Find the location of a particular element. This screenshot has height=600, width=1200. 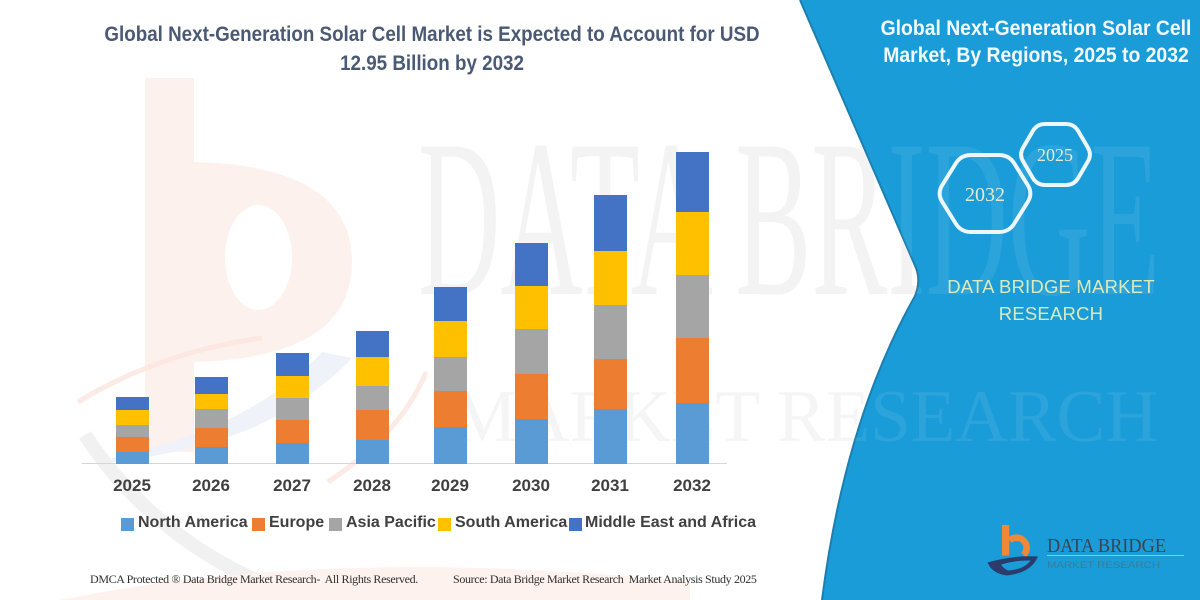

svg-text: 2032 is located at coordinates (985, 195).